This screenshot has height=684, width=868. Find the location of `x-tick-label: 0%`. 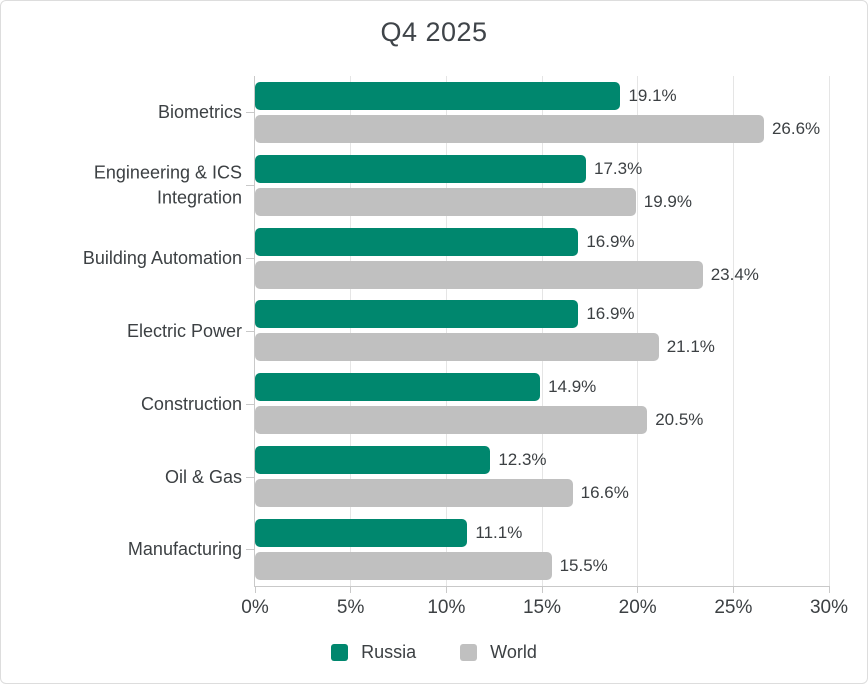

x-tick-label: 0% is located at coordinates (255, 607).